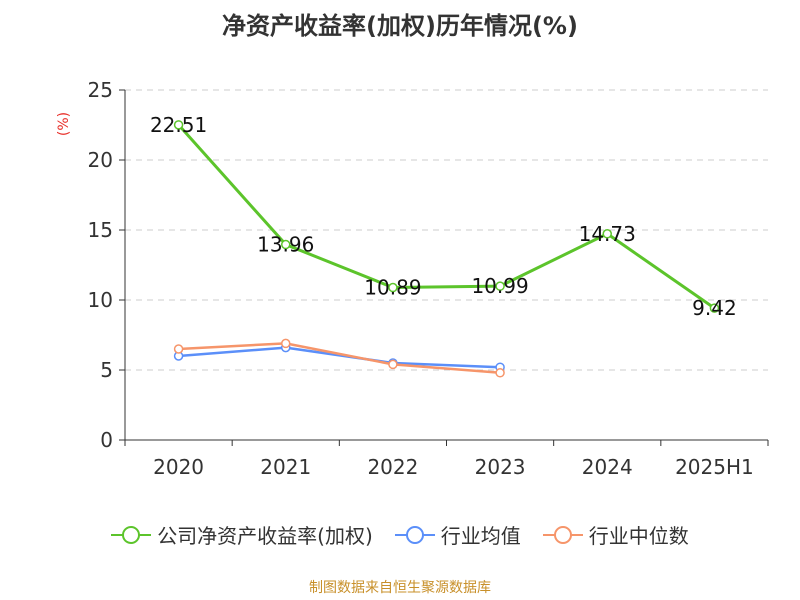 The width and height of the screenshot is (800, 600). I want to click on data-label: 10.99, so click(499, 286).